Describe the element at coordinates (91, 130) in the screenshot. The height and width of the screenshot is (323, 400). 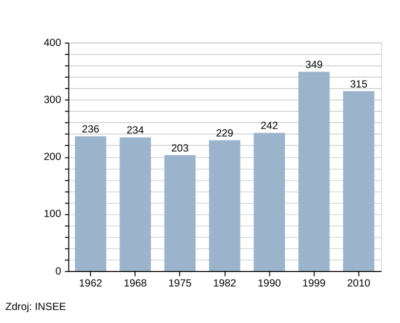
I see `data-label: 236` at that location.